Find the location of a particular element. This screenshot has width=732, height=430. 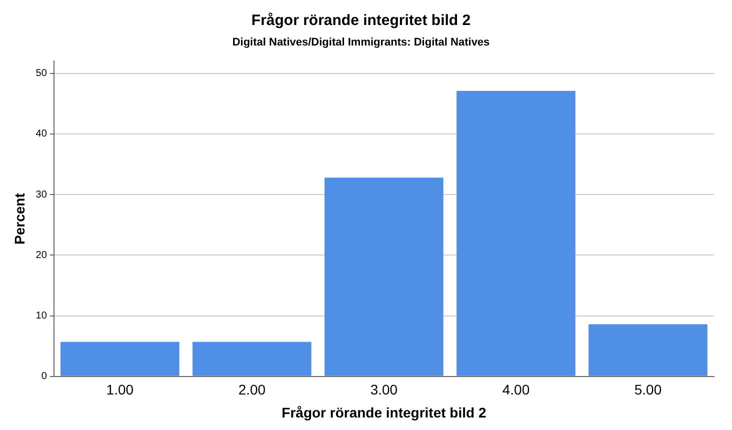

y-tick-label: 30 is located at coordinates (42, 194).